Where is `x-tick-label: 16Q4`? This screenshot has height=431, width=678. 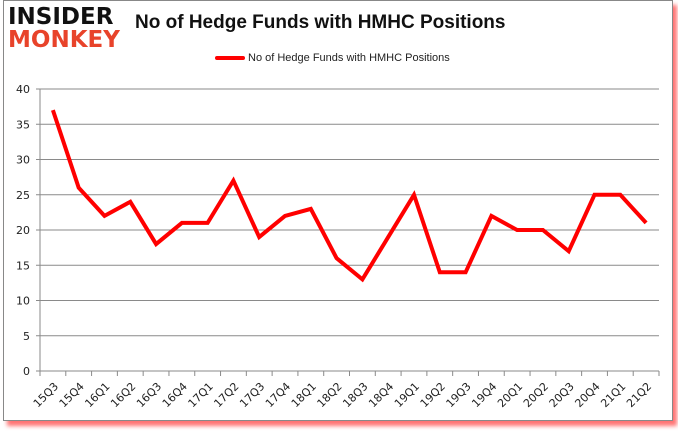 x-tick-label: 16Q4 is located at coordinates (175, 395).